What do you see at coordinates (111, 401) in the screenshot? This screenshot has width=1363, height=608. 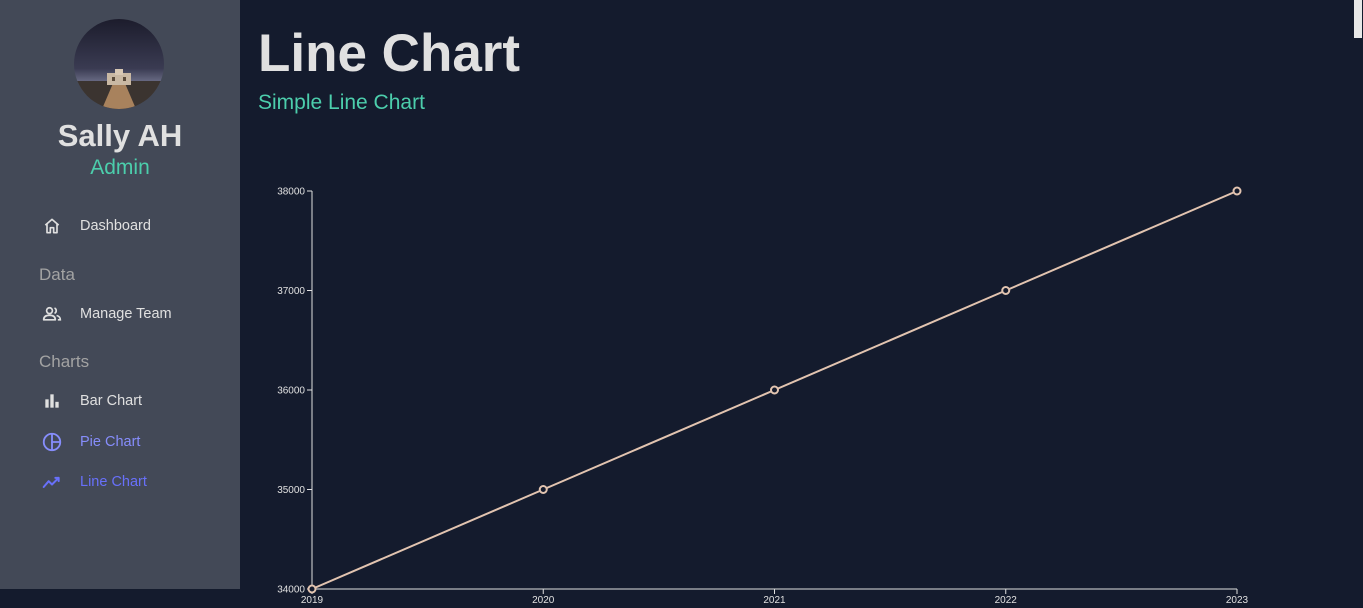 I see `sidebar-item-label: Bar Chart` at bounding box center [111, 401].